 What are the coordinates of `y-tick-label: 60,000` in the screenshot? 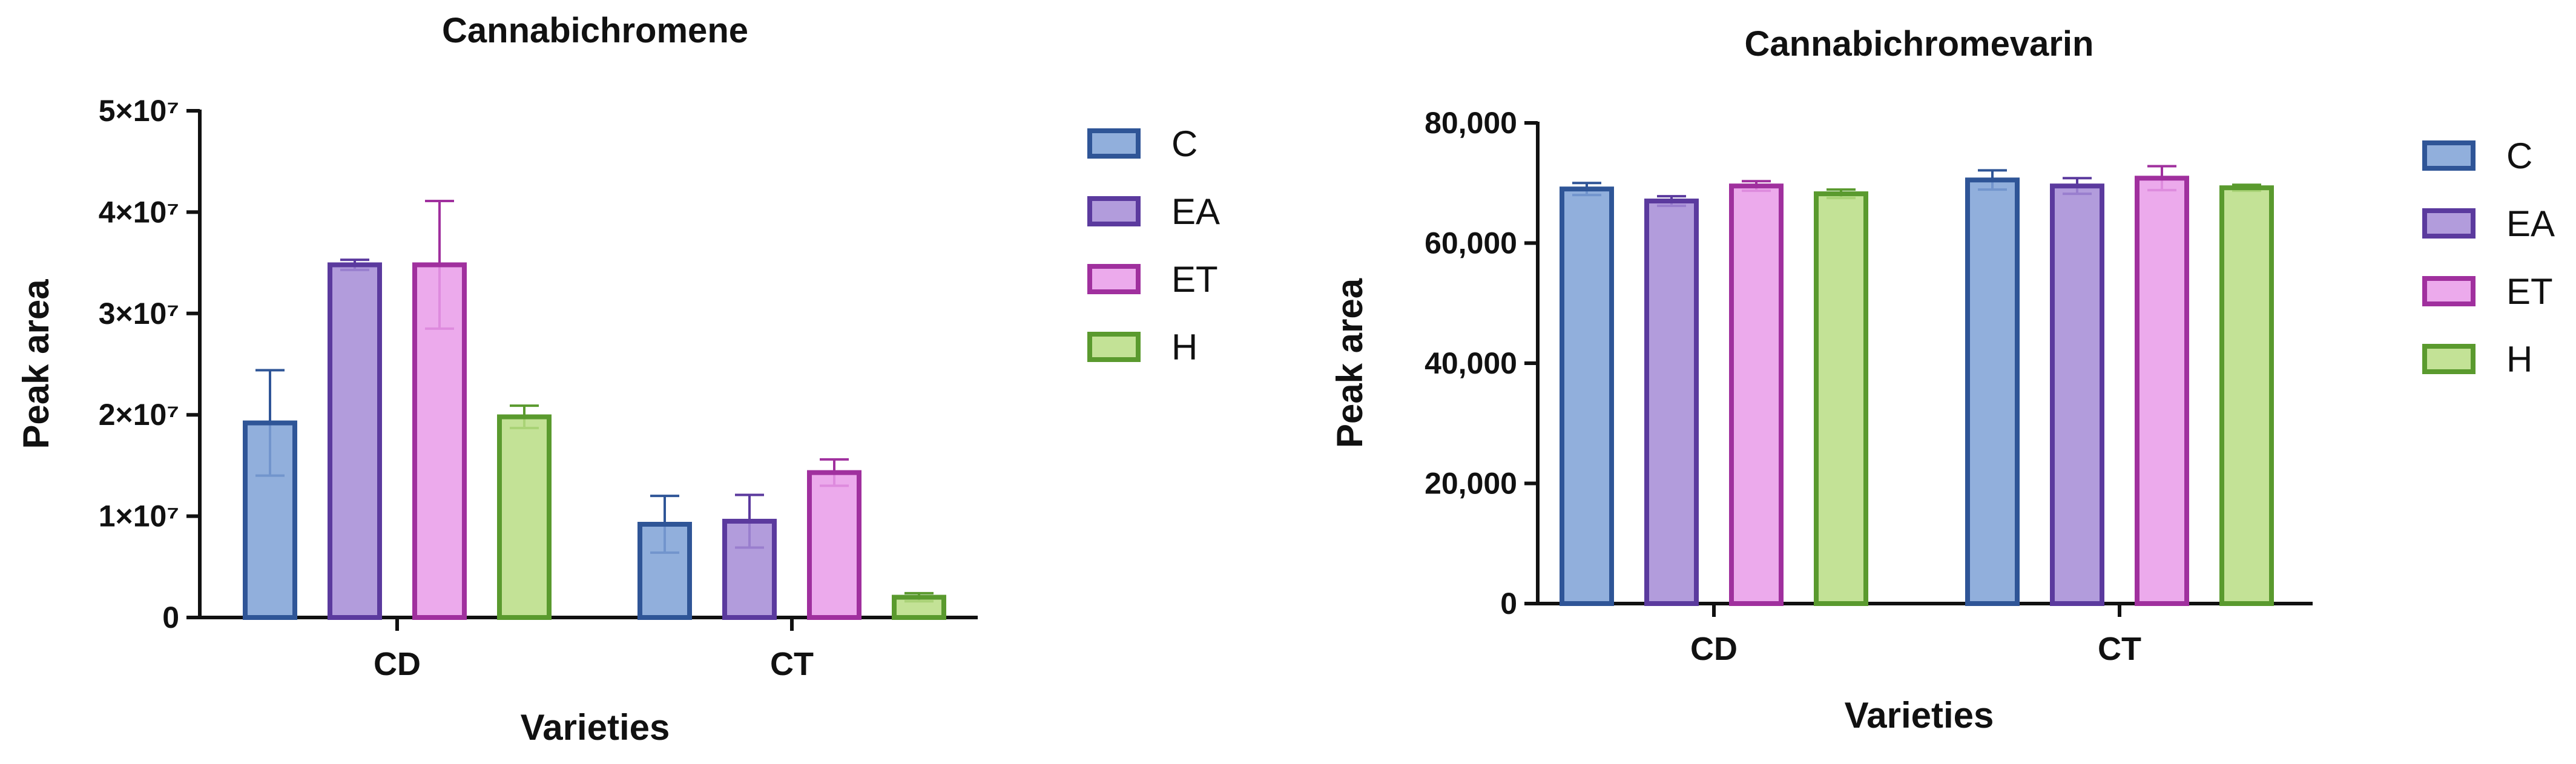 It's located at (1471, 243).